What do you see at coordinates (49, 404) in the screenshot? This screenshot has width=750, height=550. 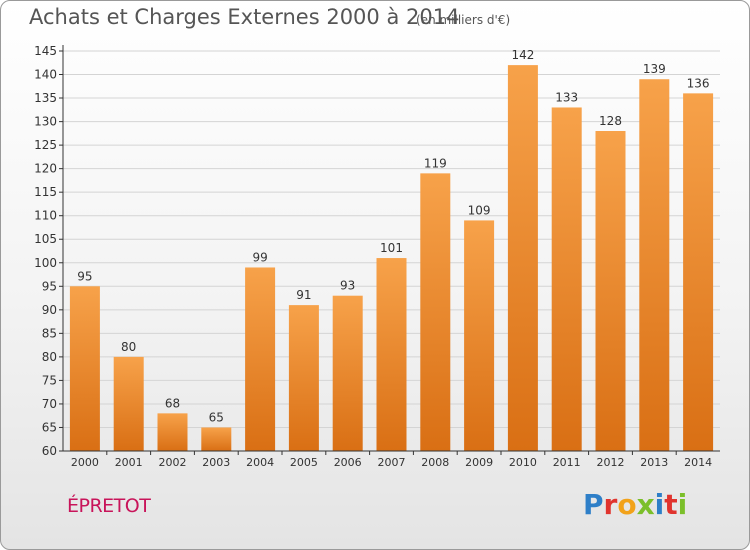 I see `y-tick-label: 70` at bounding box center [49, 404].